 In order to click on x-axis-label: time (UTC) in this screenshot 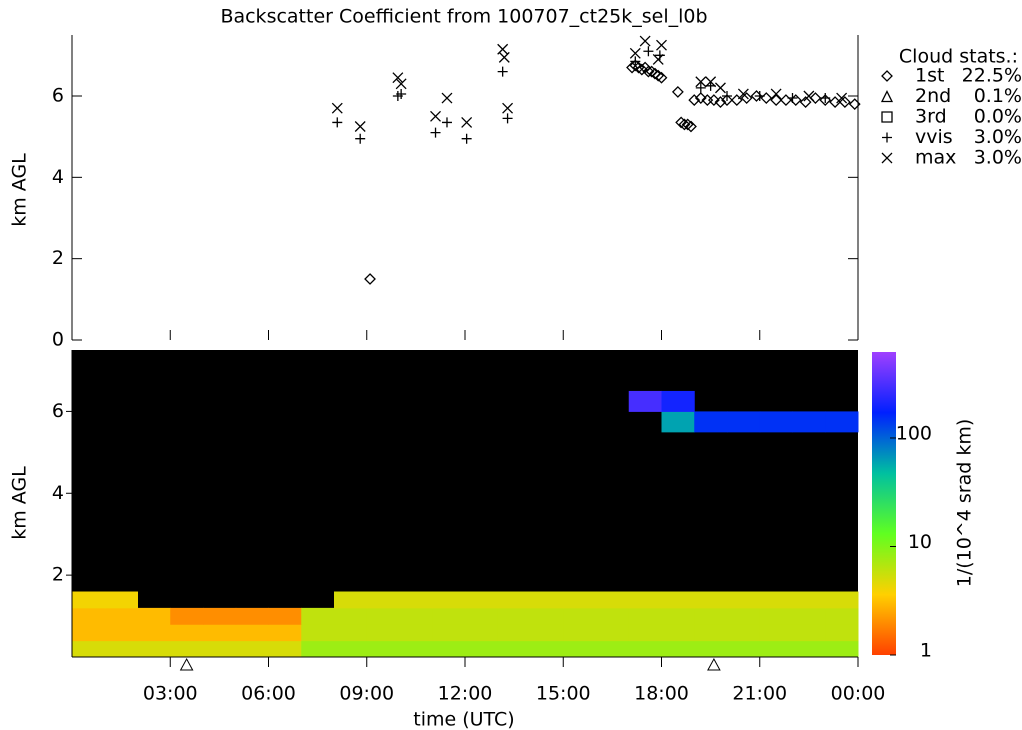, I will do `click(463, 719)`.